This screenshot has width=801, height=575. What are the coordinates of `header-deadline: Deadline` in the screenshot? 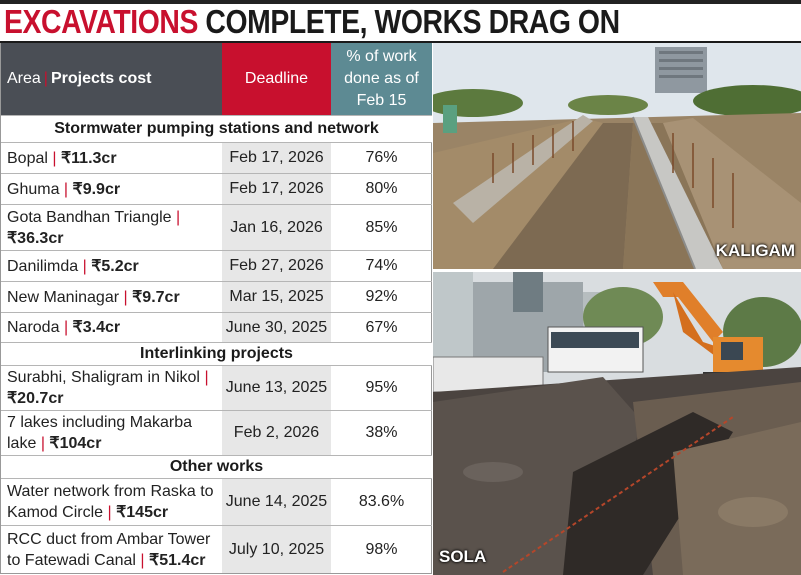 It's located at (276, 79).